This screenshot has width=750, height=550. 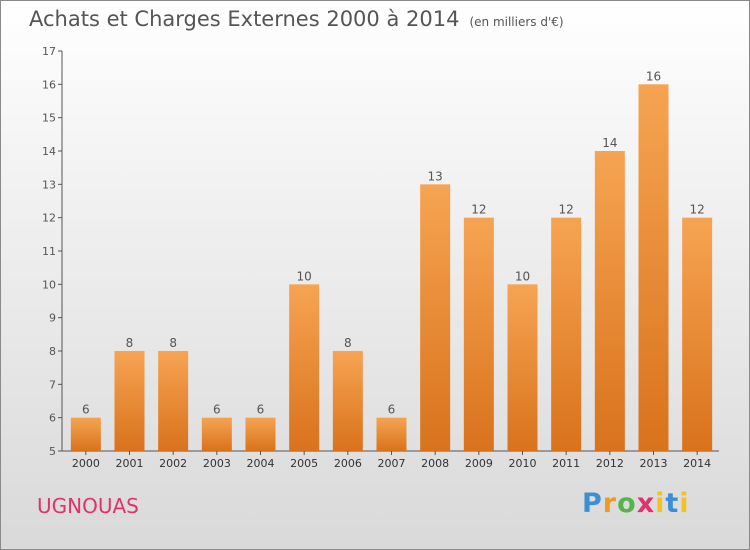 I want to click on chart-subtitle: (en milliers d'€), so click(x=516, y=22).